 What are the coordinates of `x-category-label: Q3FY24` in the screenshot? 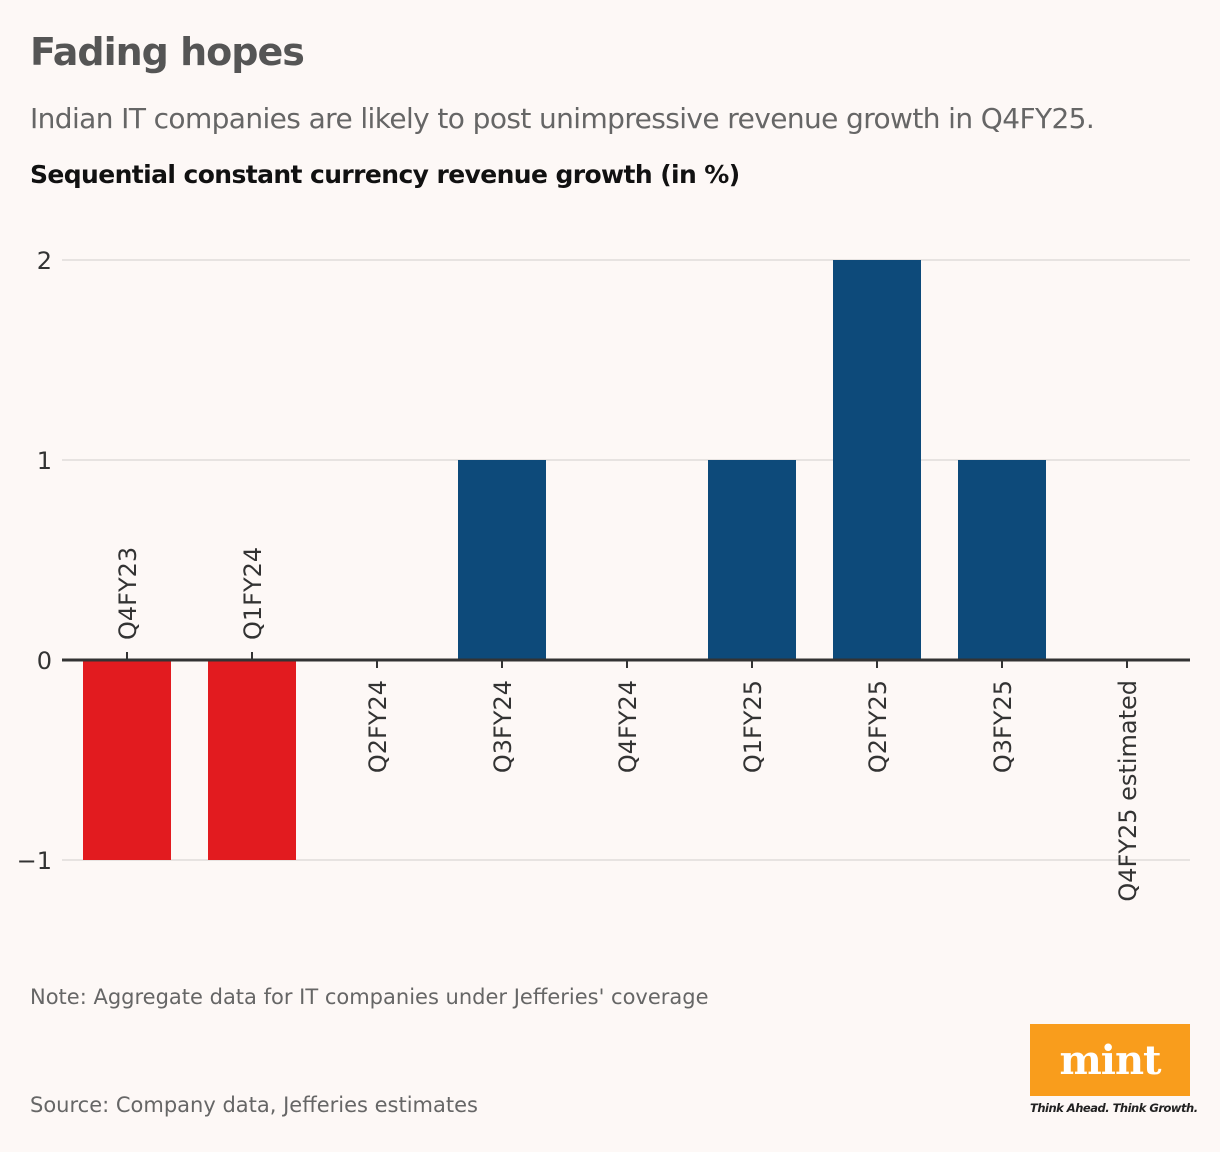 It's located at (503, 726).